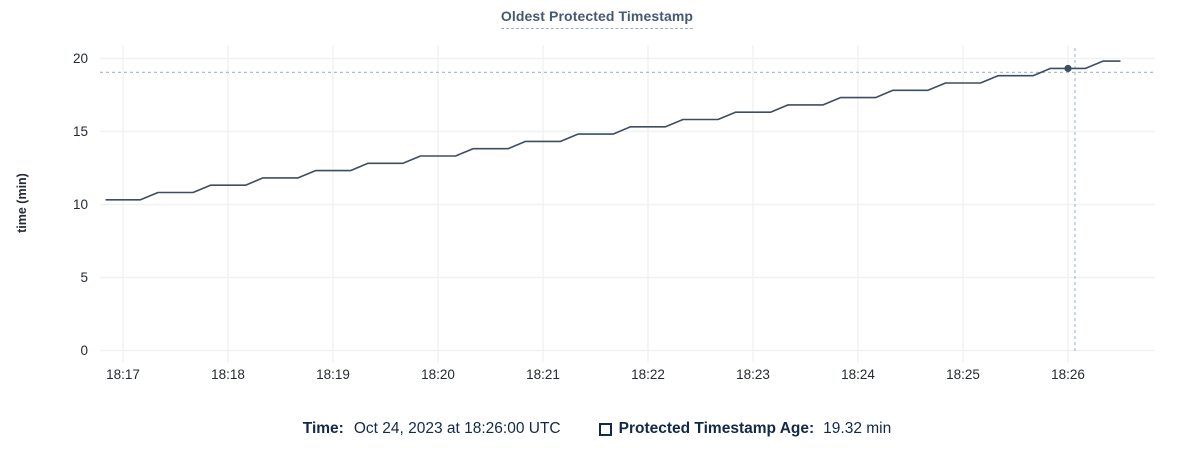  Describe the element at coordinates (605, 429) in the screenshot. I see `legend-checkbox-icon` at that location.